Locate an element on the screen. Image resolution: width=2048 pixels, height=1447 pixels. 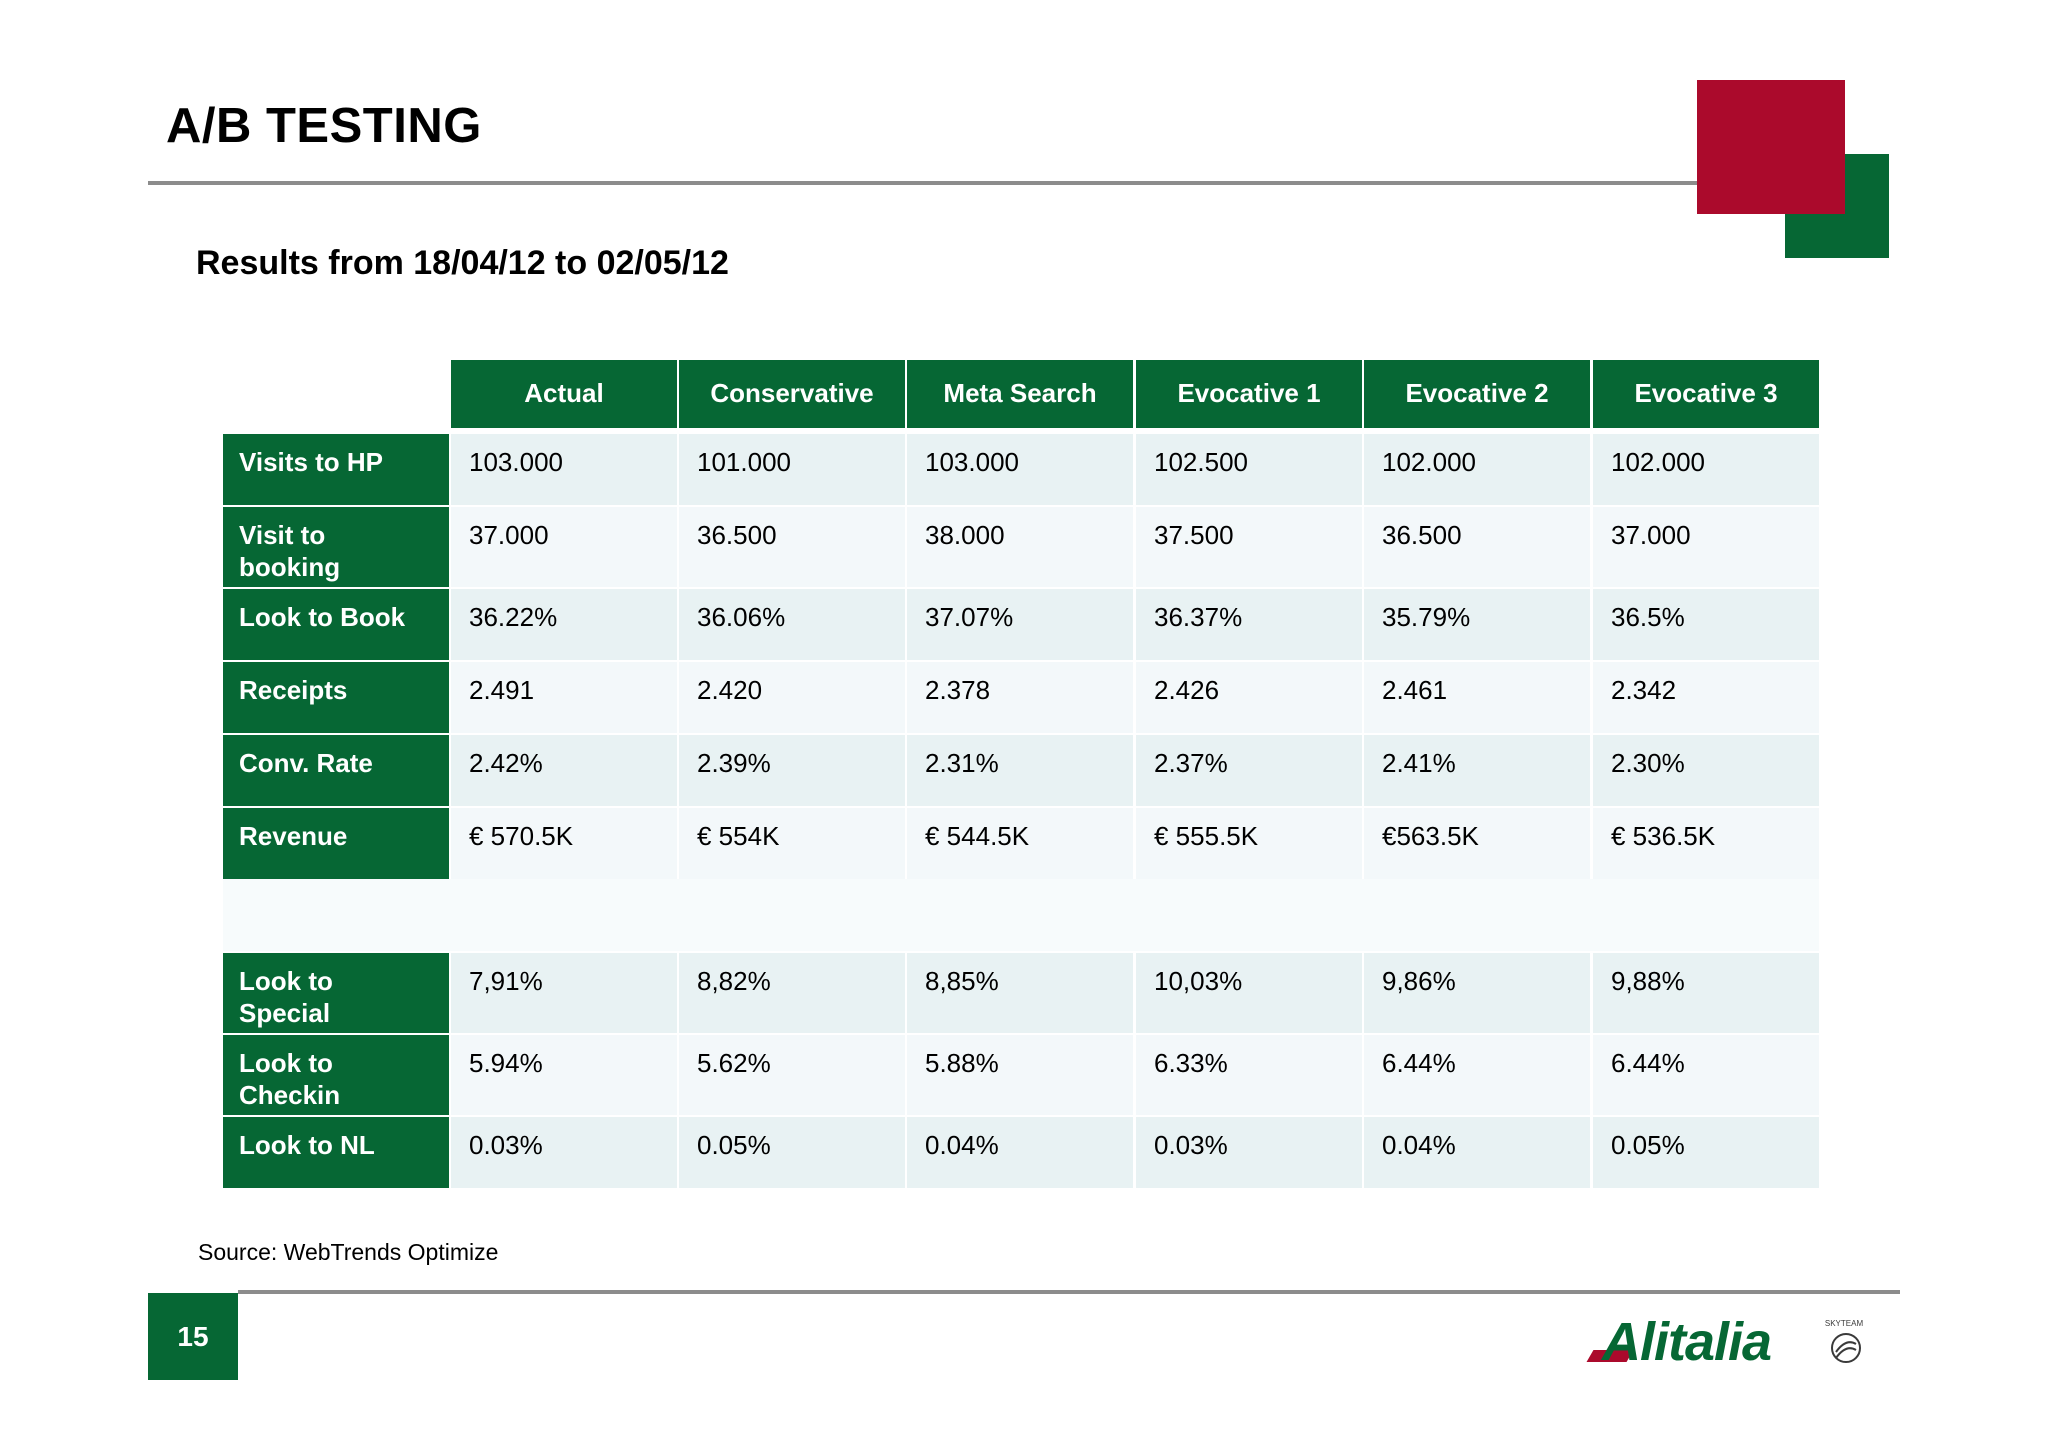
table-cell: € 536.5K is located at coordinates (1706, 843).